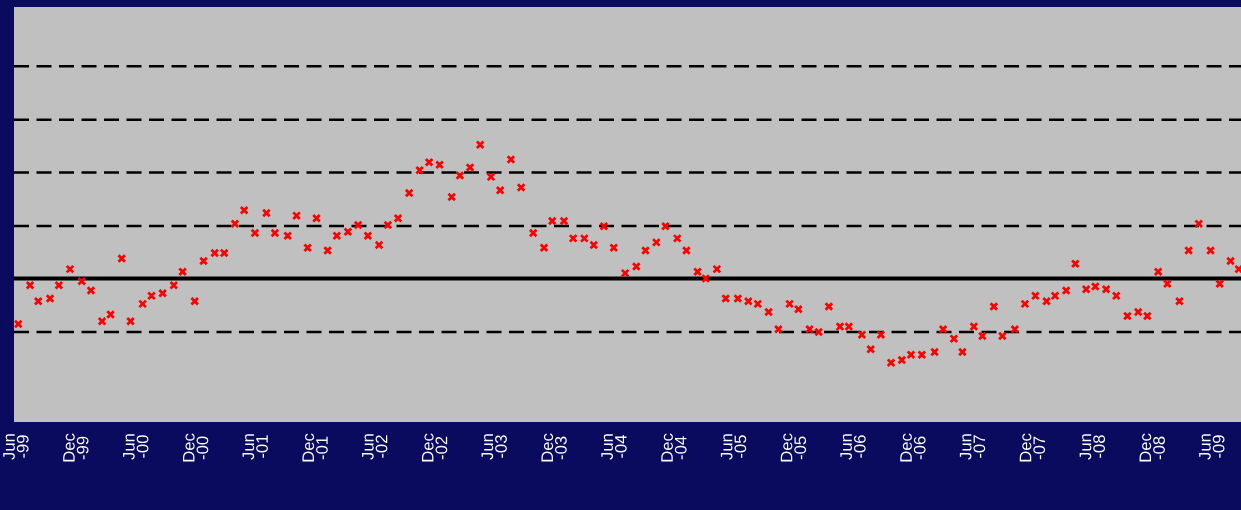 This screenshot has height=510, width=1241. Describe the element at coordinates (1152, 447) in the screenshot. I see `x-tick-label: Dec -08` at that location.